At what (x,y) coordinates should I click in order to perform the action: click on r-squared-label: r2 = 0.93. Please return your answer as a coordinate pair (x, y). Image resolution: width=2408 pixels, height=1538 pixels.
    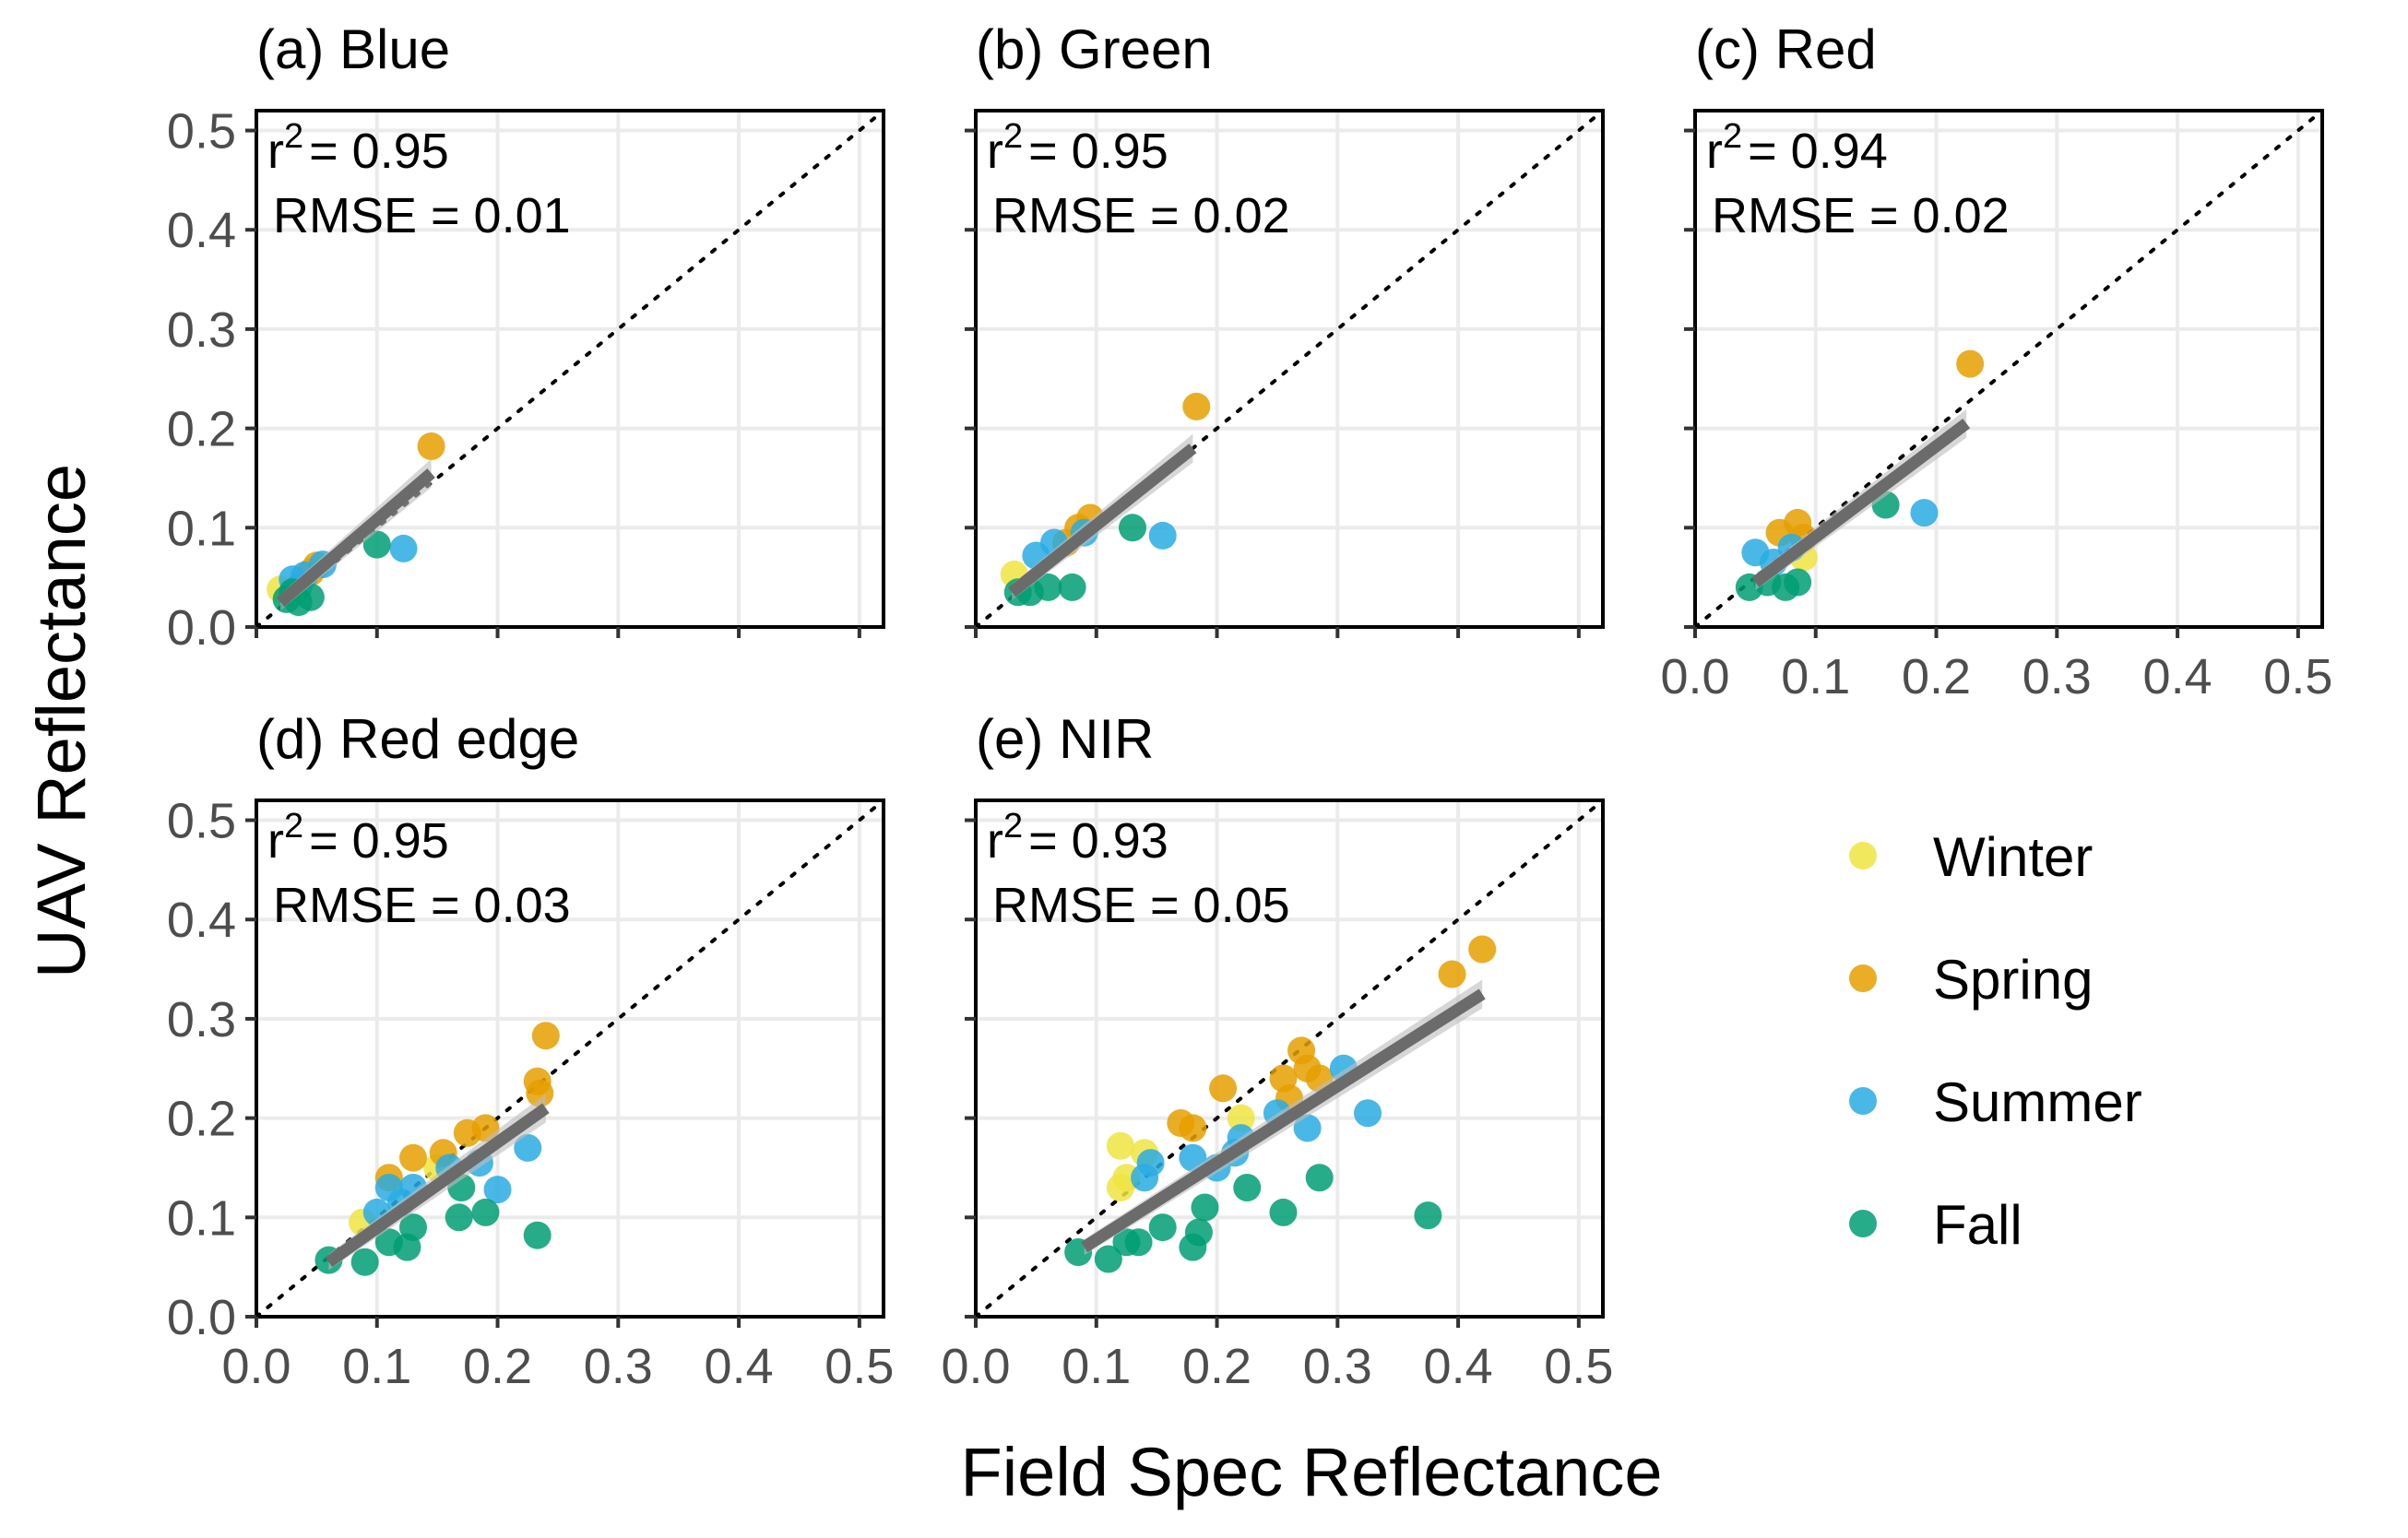
    Looking at the image, I should click on (1077, 838).